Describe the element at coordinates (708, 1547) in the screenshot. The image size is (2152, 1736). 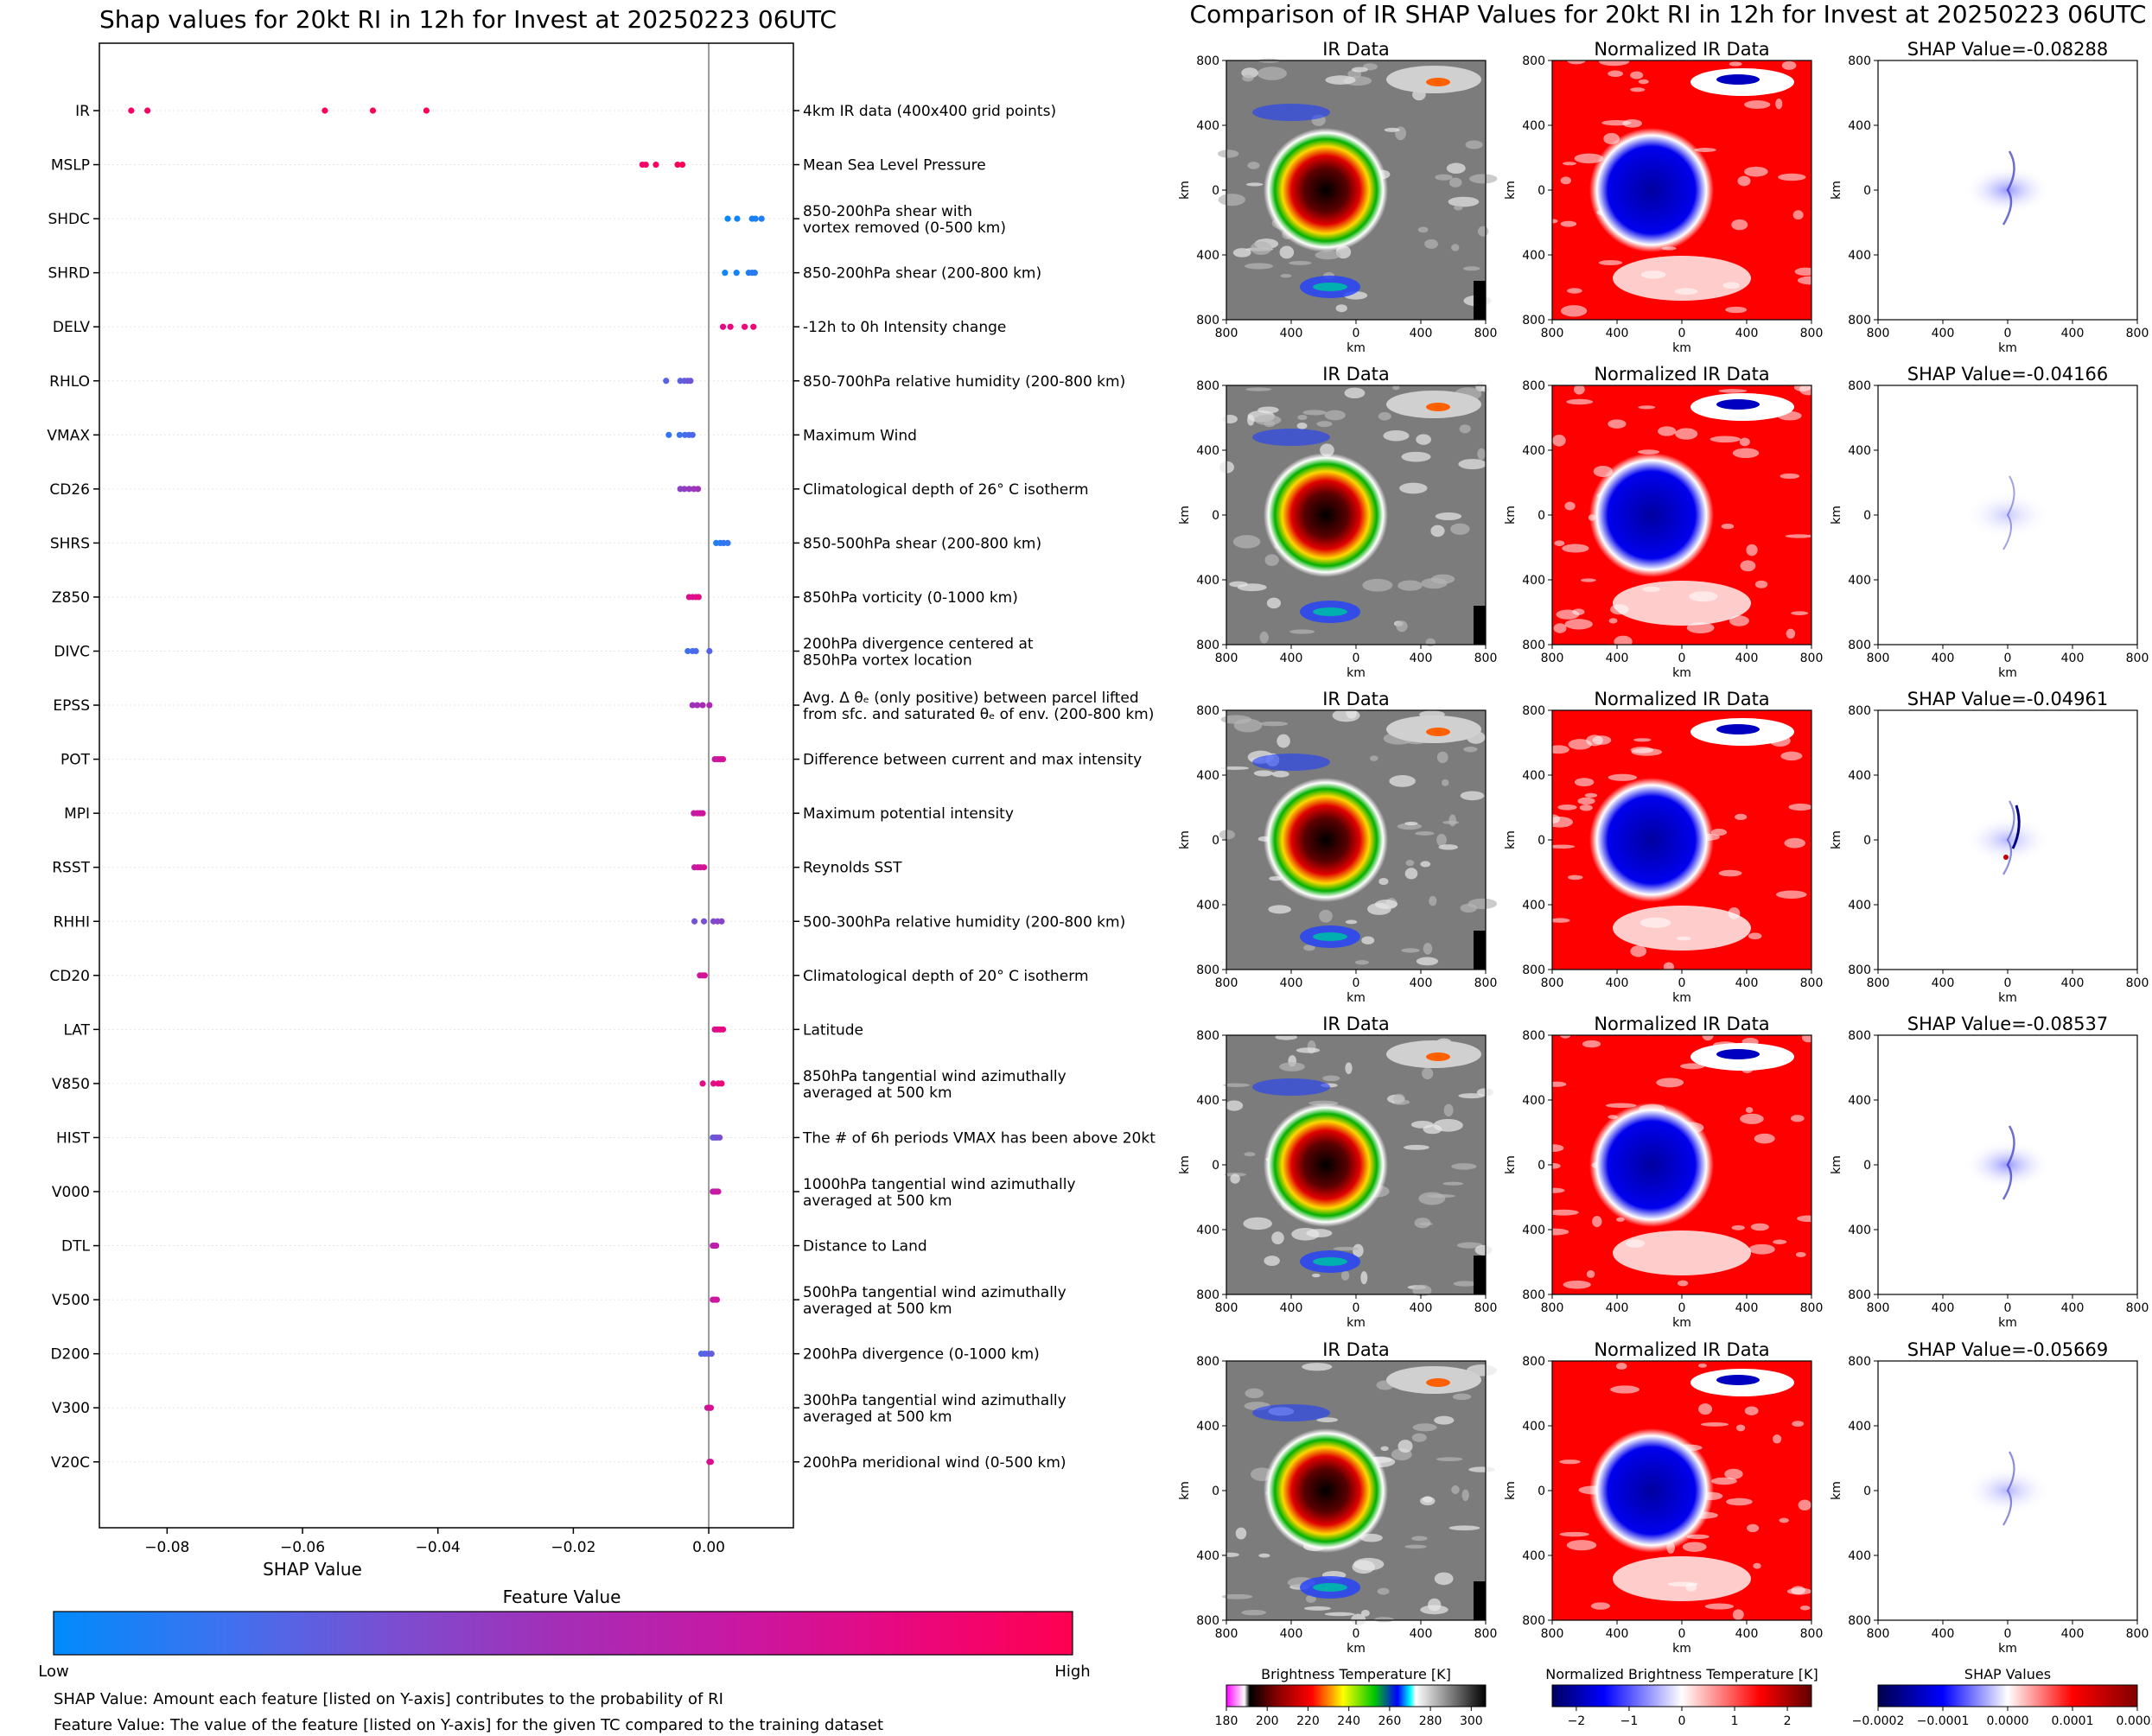
I see `x-tick-label: 0.00` at that location.